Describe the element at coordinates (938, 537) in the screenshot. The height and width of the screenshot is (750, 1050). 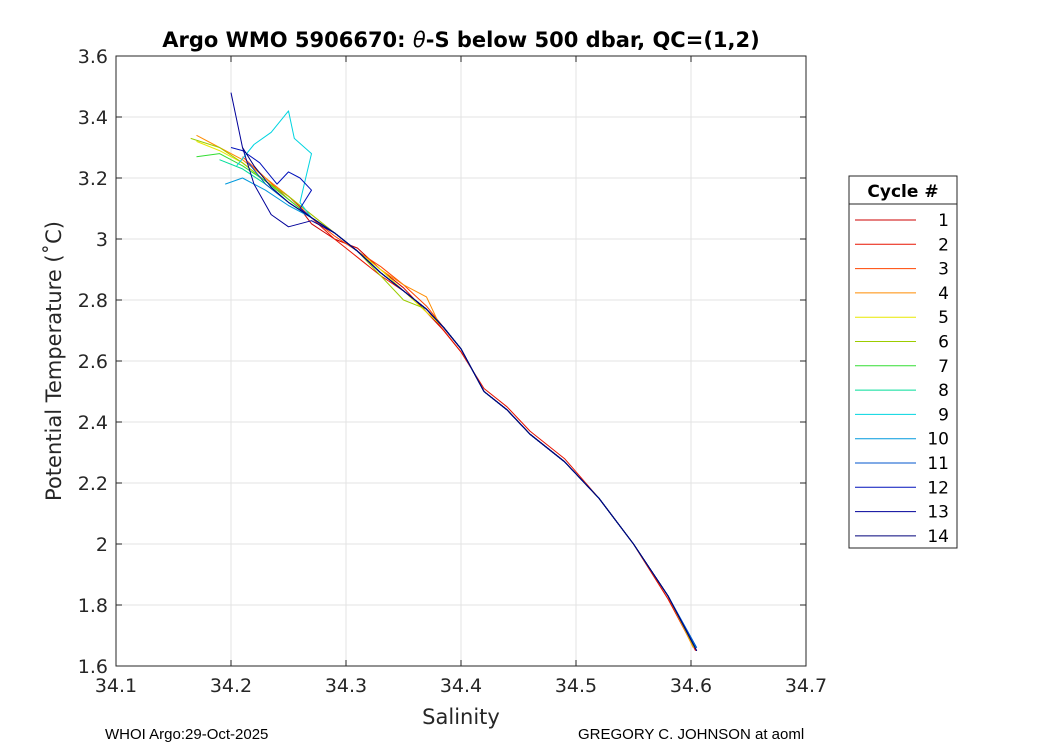
I see `legend-label-cycle-14: 14` at that location.